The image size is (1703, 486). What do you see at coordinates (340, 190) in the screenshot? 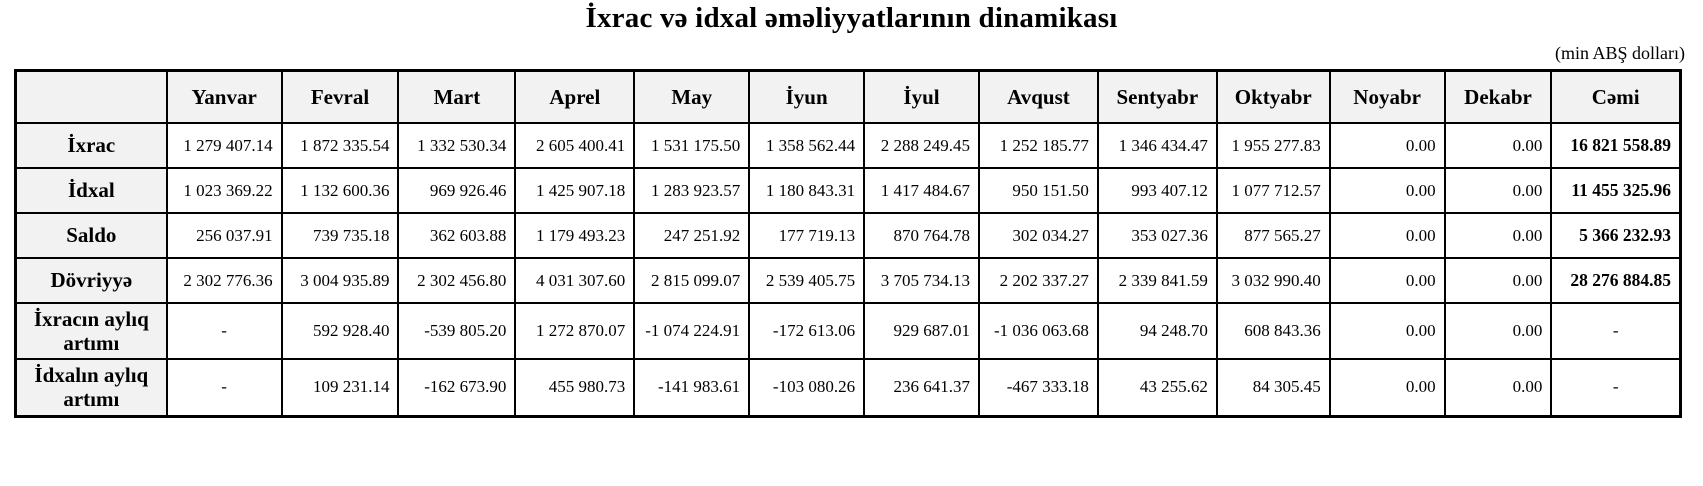
I see `table-cell: 1 132 600.36` at bounding box center [340, 190].